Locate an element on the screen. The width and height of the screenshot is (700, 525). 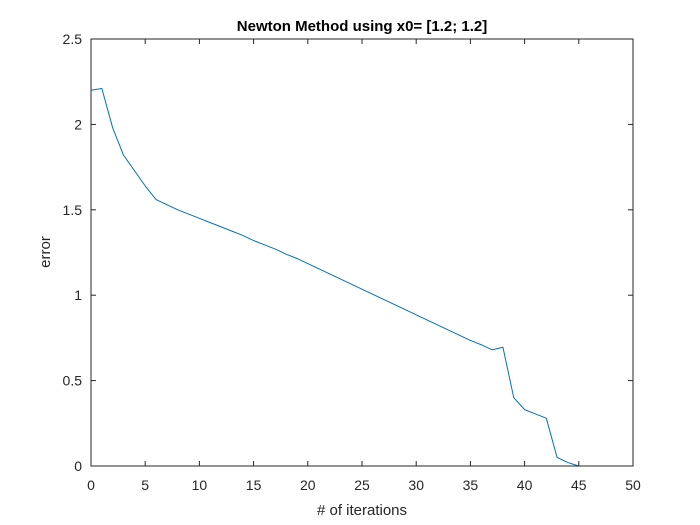
x-tick-label: 40 is located at coordinates (525, 485).